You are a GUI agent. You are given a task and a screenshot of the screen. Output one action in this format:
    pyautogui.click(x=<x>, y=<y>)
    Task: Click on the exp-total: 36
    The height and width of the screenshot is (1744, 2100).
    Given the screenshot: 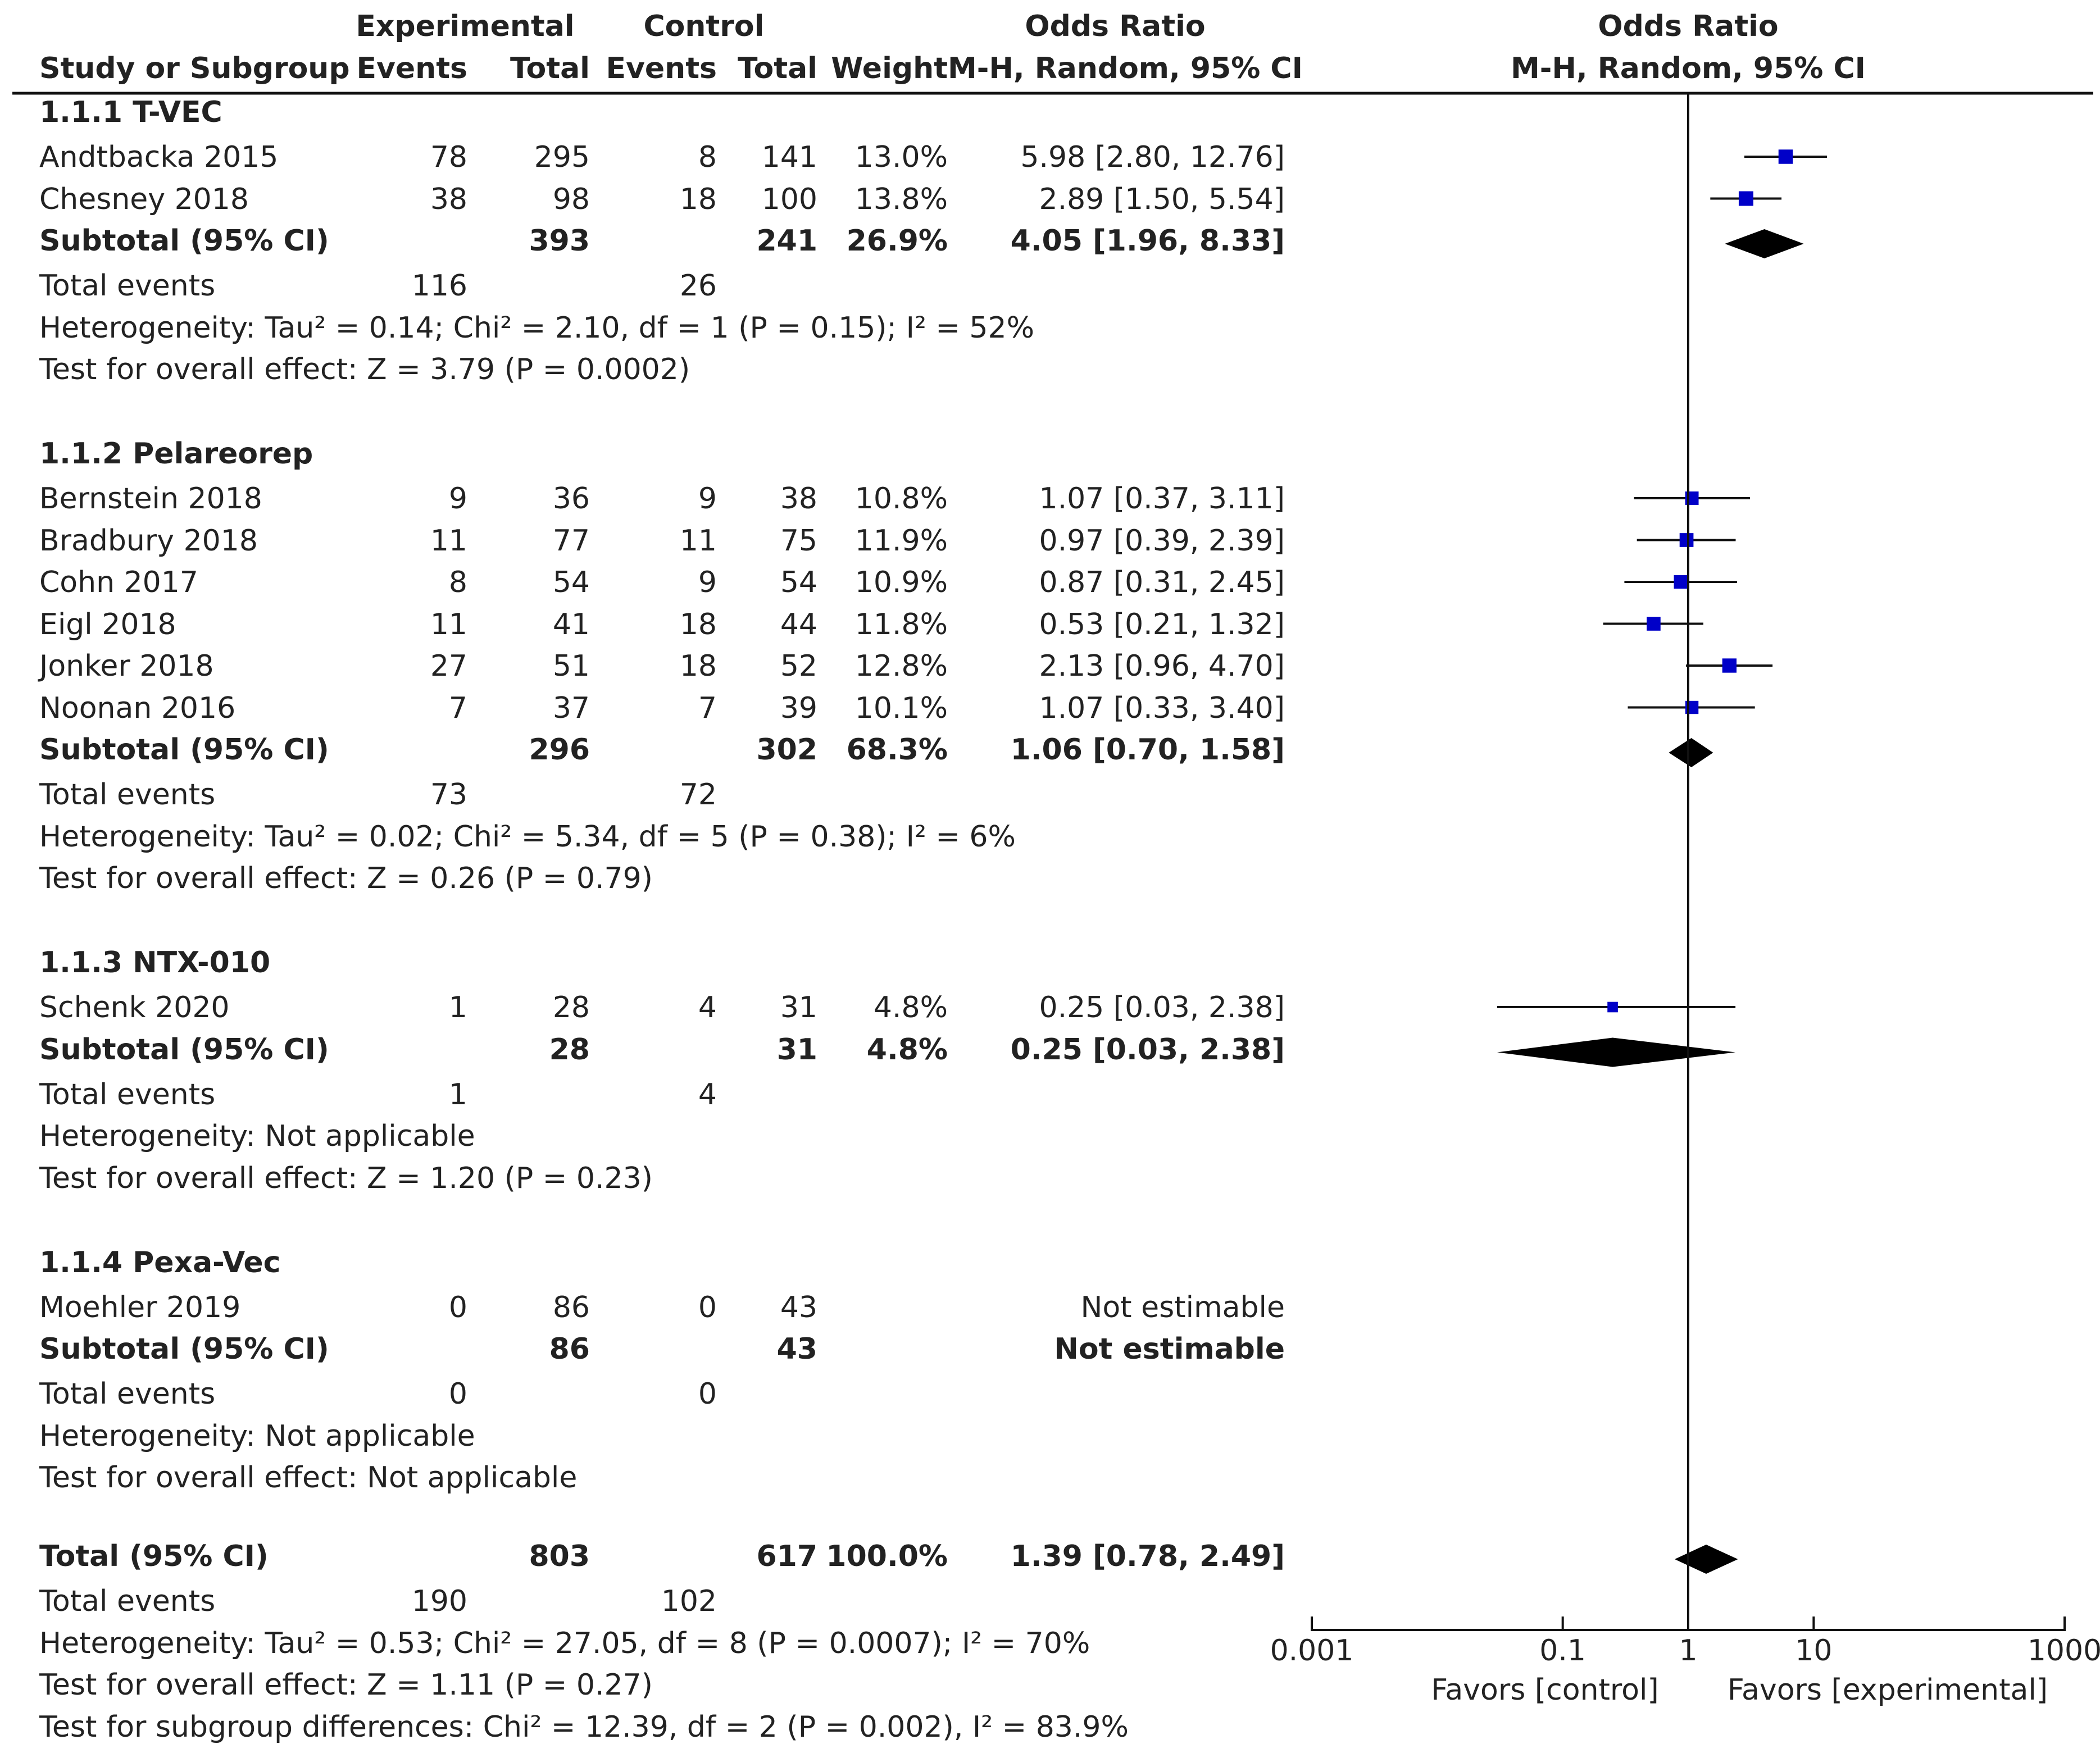 What is the action you would take?
    pyautogui.click(x=571, y=499)
    